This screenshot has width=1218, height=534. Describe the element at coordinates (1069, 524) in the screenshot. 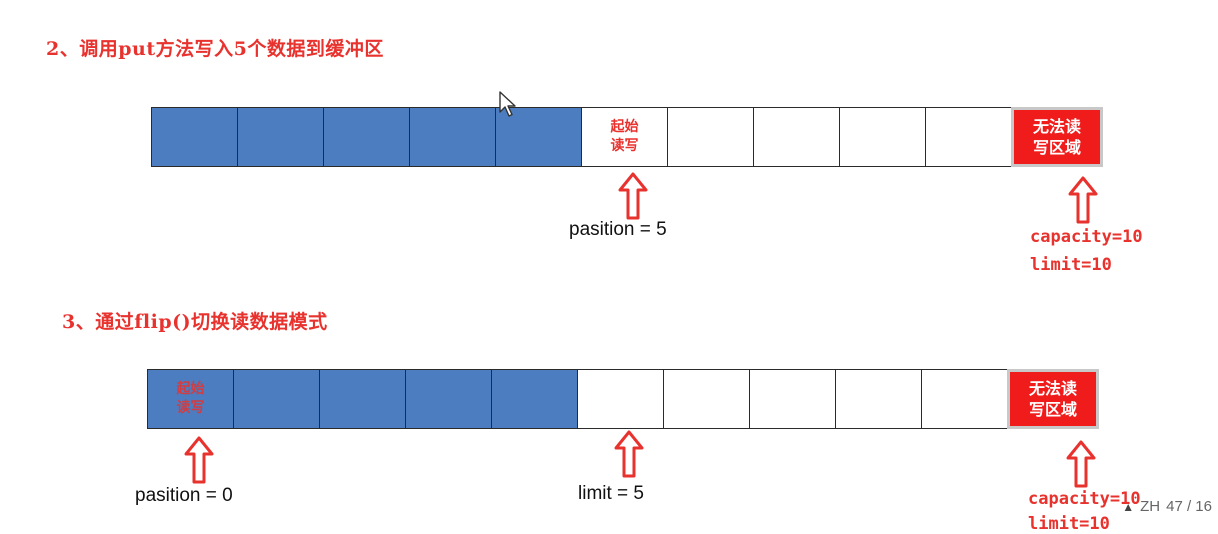

I see `step3-limit-right-label: limit=10` at that location.